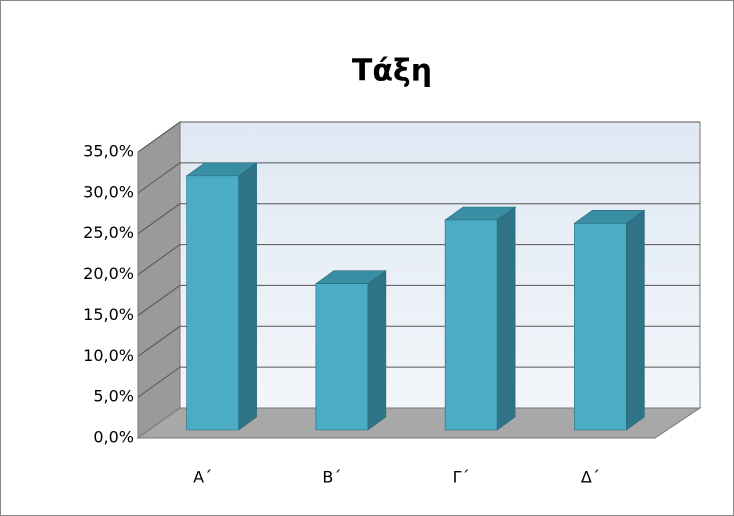 The width and height of the screenshot is (734, 516). Describe the element at coordinates (108, 151) in the screenshot. I see `y-tick-label: 35,0%` at that location.